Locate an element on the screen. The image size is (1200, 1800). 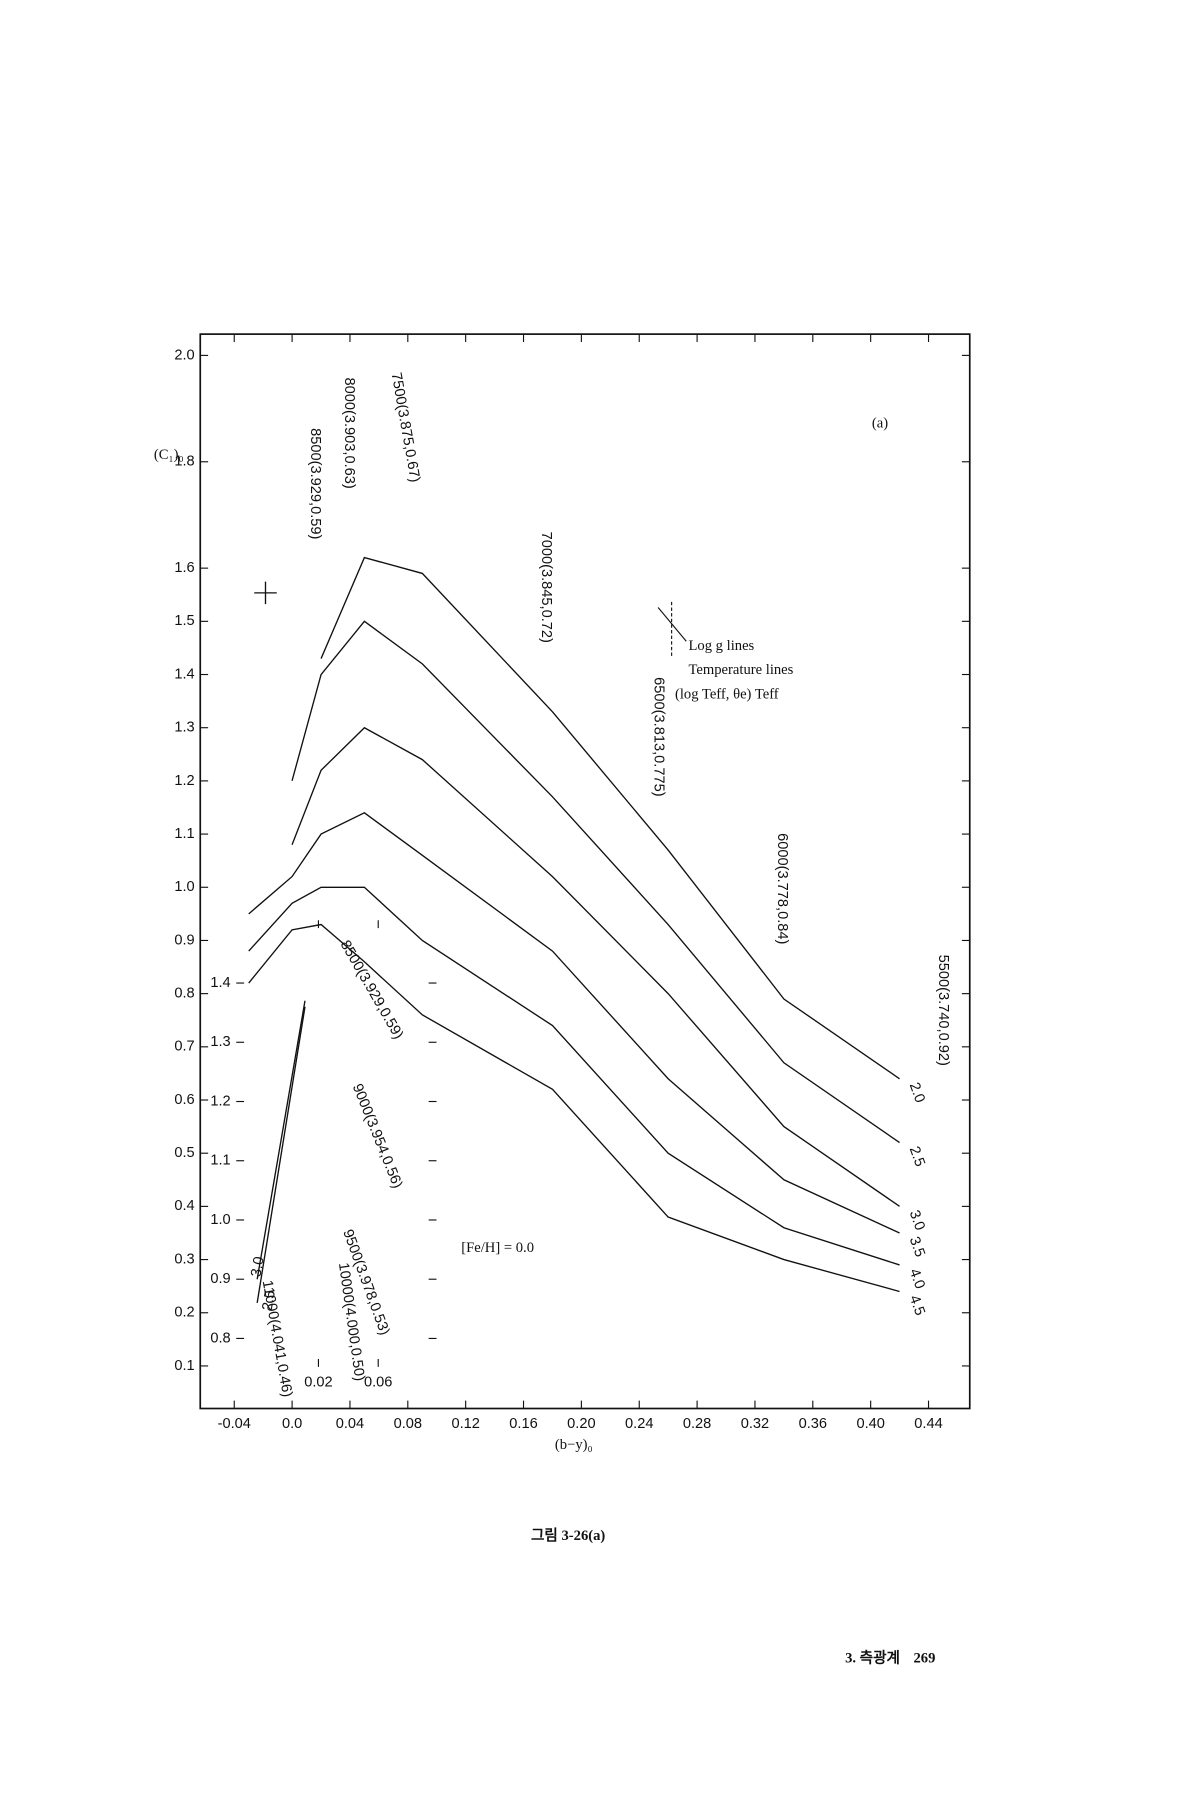
x-axis-label: (b−y)₀ is located at coordinates (574, 1445).